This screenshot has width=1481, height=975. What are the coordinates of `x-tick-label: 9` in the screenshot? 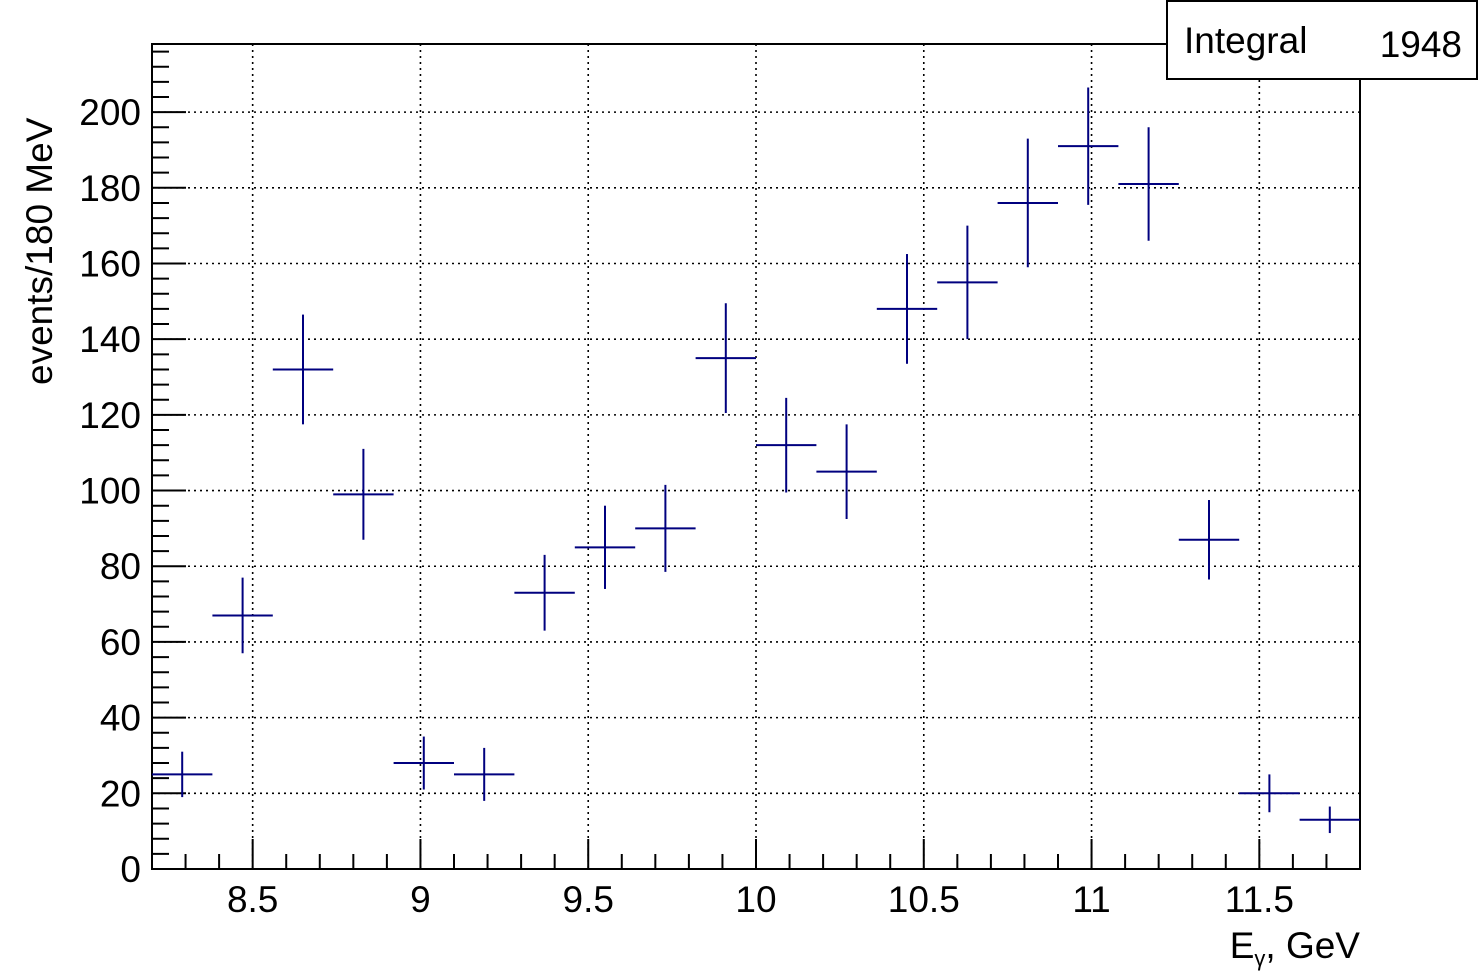 It's located at (420, 899).